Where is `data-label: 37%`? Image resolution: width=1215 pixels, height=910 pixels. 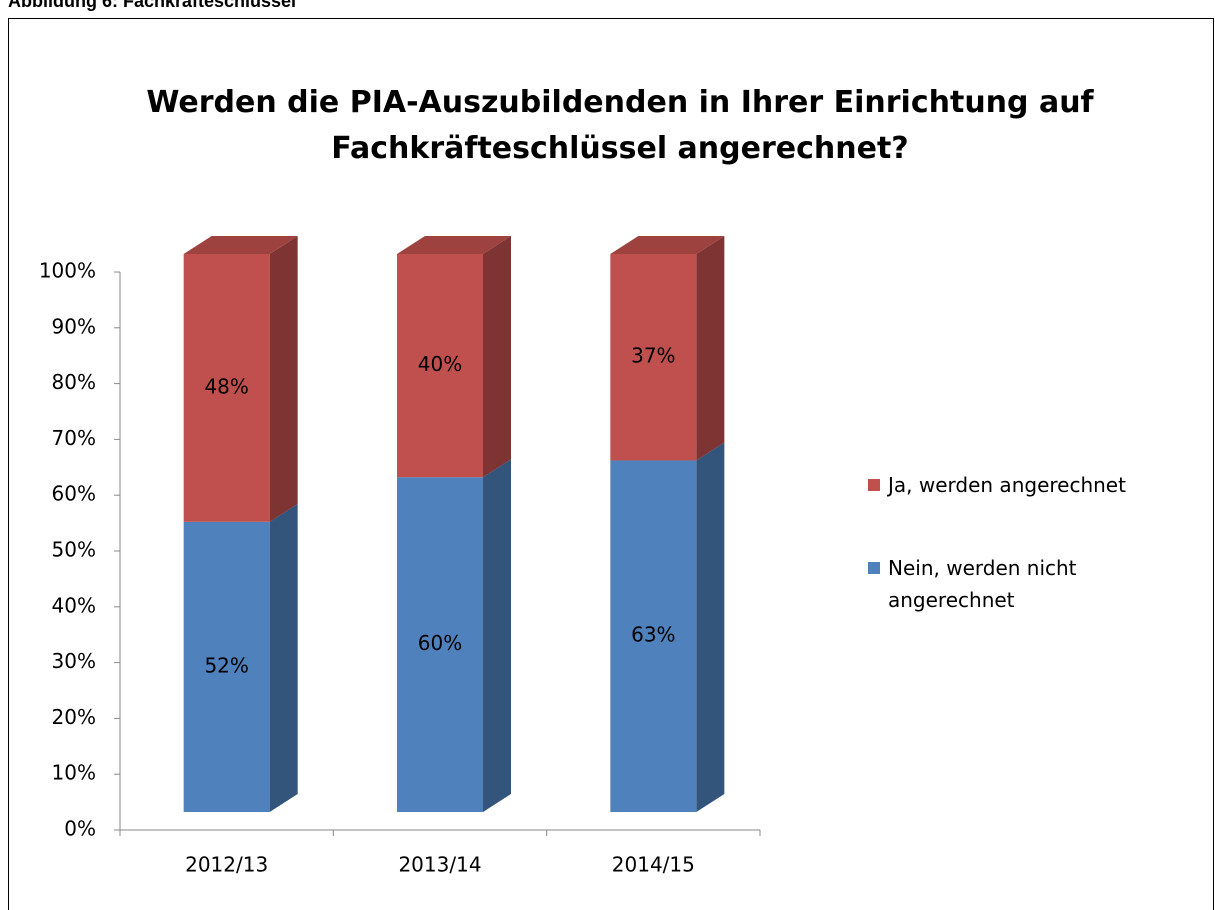 data-label: 37% is located at coordinates (653, 356).